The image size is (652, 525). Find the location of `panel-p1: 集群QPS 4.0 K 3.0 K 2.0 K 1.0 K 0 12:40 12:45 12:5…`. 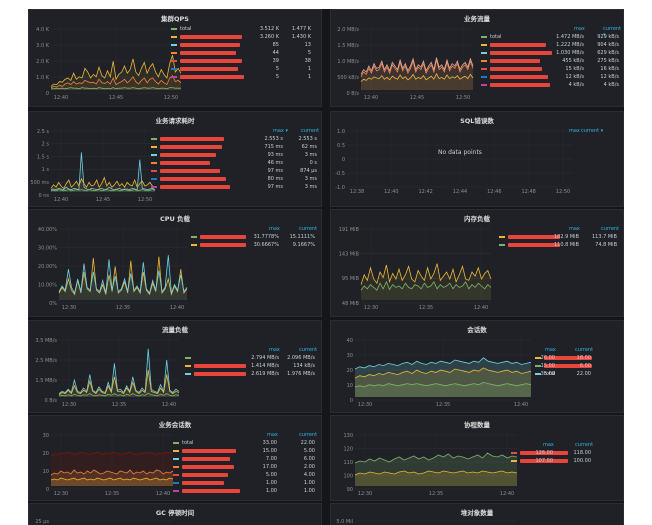

panel-p1: 集群QPS 4.0 K 3.0 K 2.0 K 1.0 K 0 12:40 12:45 12:5… is located at coordinates (175, 58).